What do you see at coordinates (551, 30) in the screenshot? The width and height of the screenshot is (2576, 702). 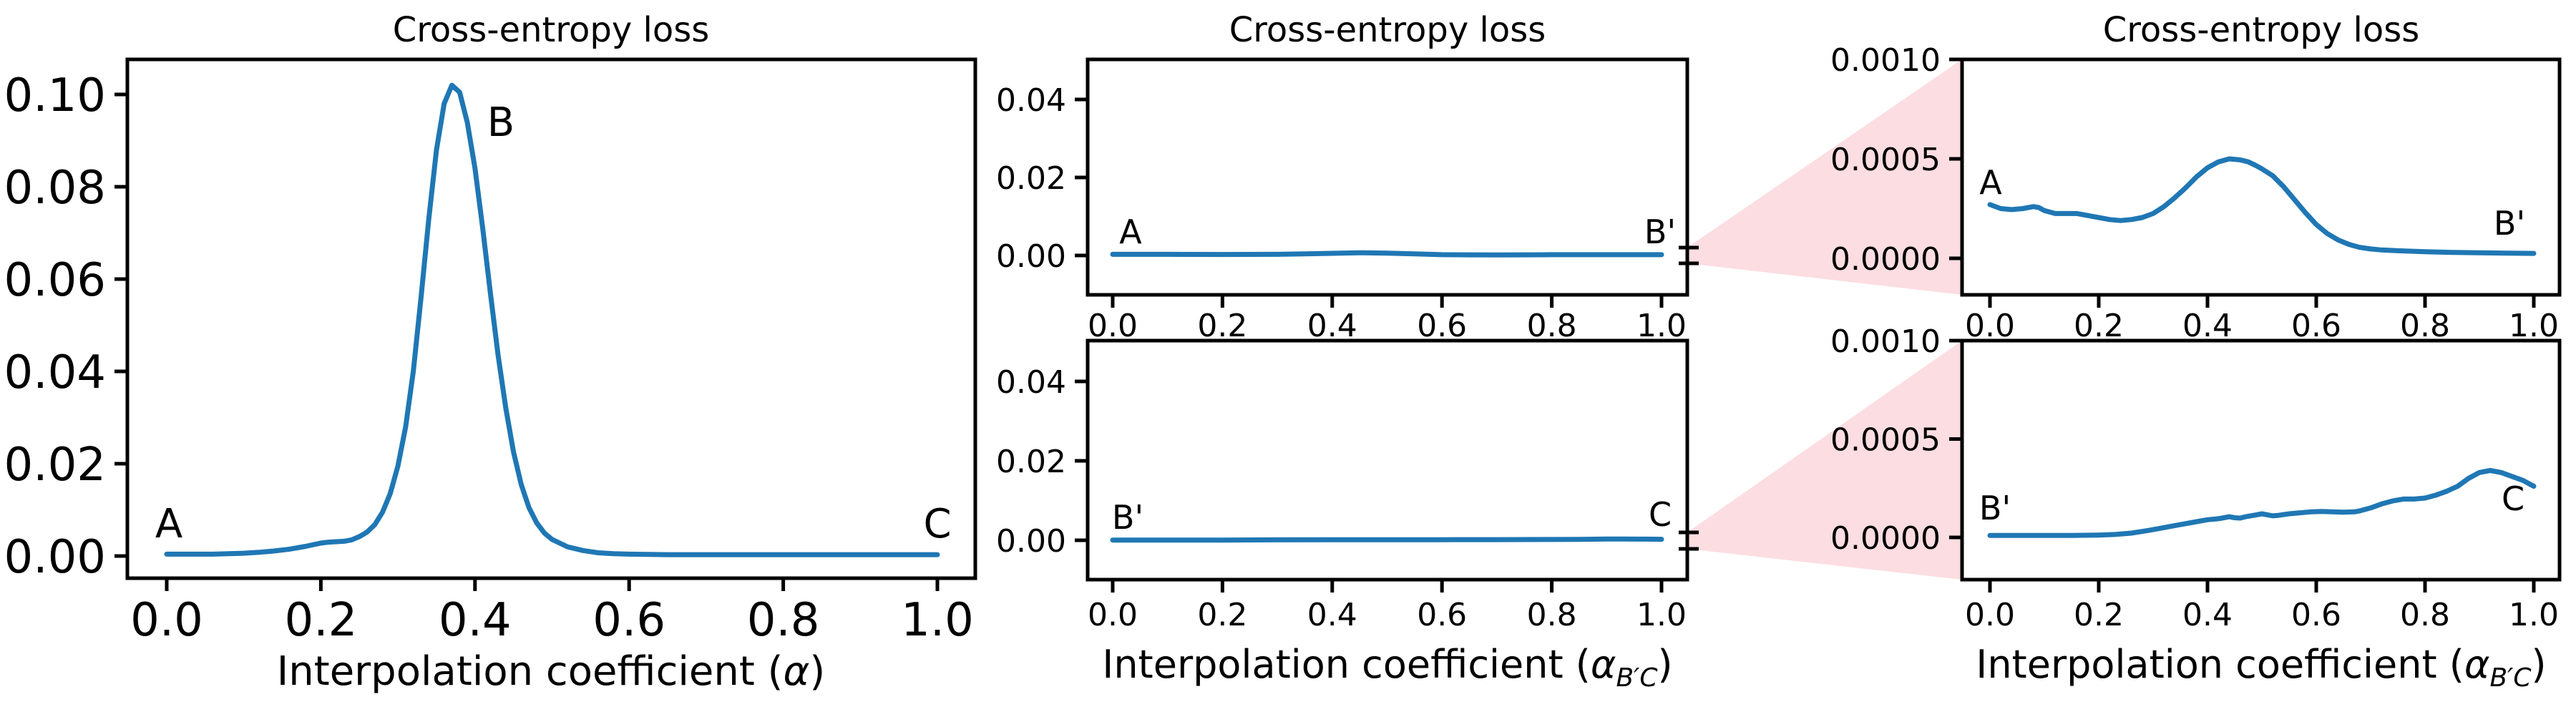 I see `plot-title-left: Cross-entropy loss` at bounding box center [551, 30].